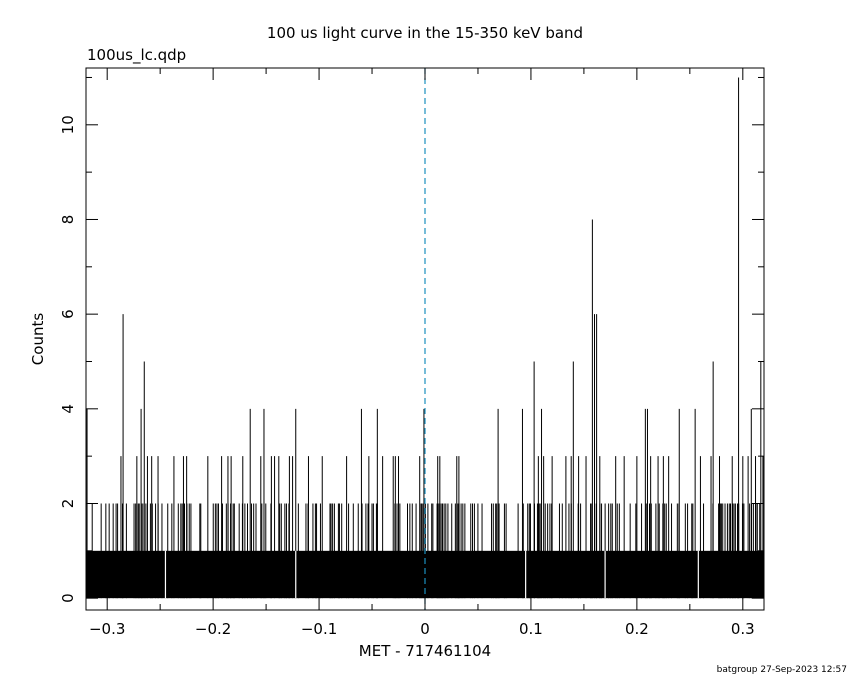 The width and height of the screenshot is (850, 680). What do you see at coordinates (68, 598) in the screenshot?
I see `y-tick-label: 0` at bounding box center [68, 598].